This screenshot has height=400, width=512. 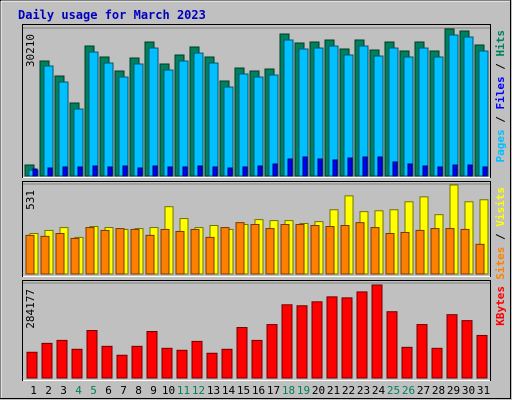 I want to click on y-tick-label: 531, so click(x=30, y=200).